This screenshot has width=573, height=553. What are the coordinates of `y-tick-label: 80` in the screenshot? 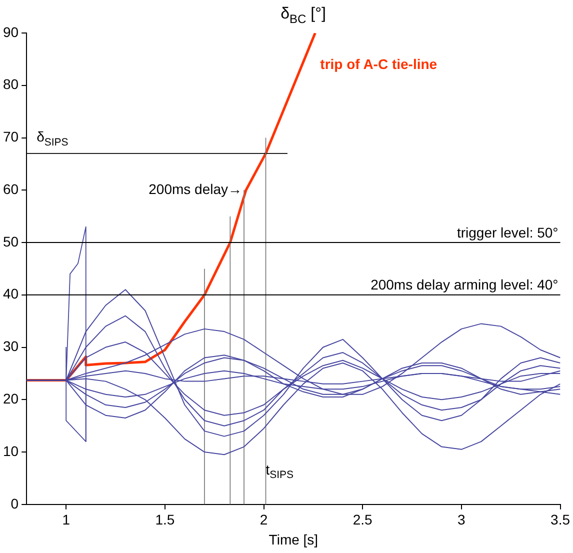 It's located at (10, 84).